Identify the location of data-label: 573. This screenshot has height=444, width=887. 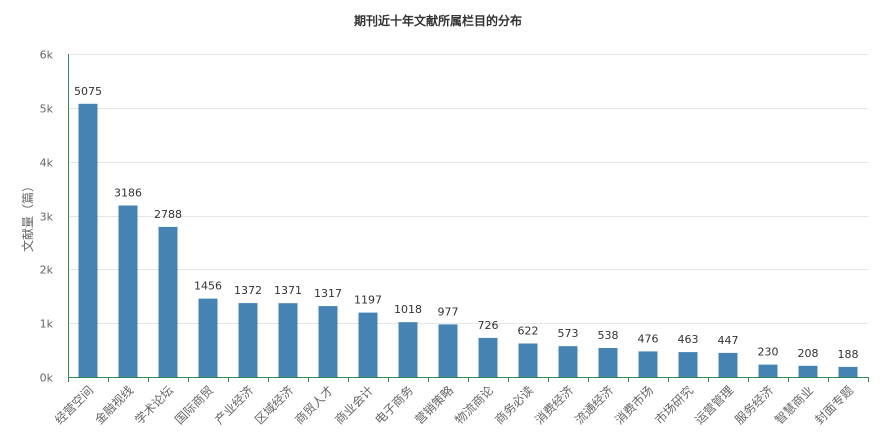
(568, 333).